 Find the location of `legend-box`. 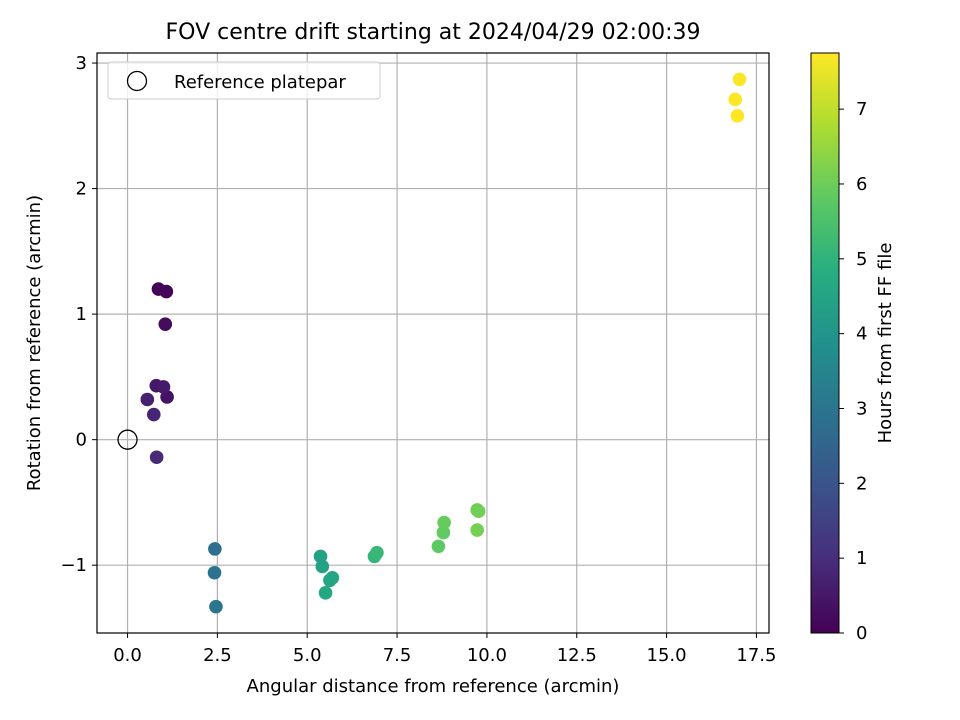

legend-box is located at coordinates (244, 80).